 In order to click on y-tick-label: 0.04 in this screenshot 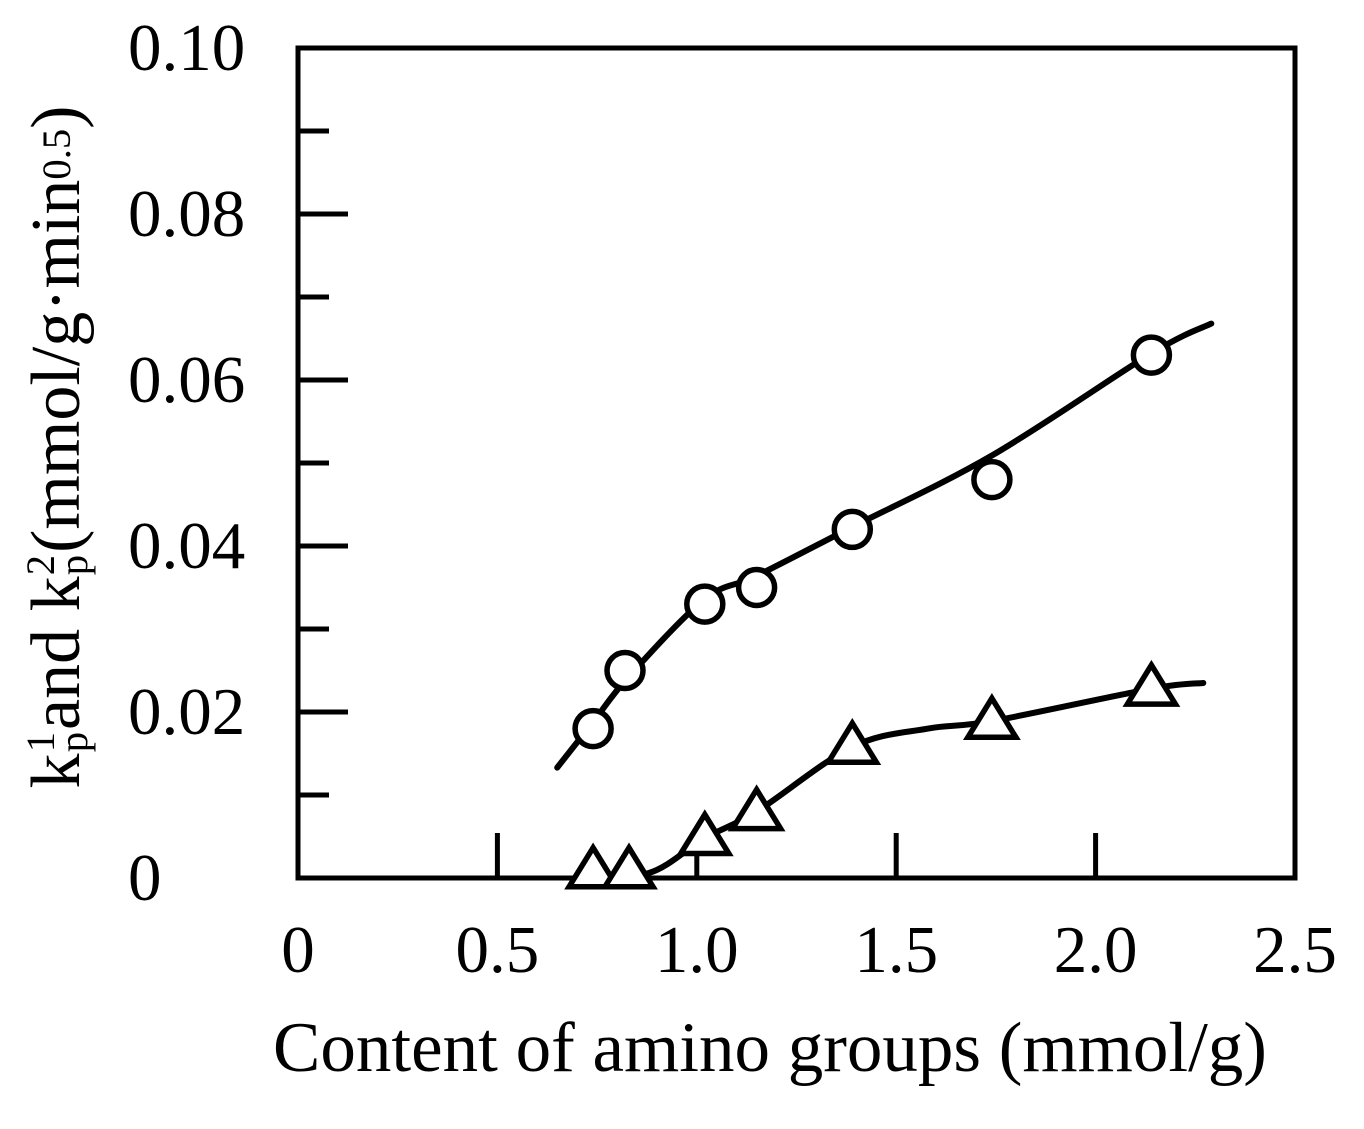, I will do `click(187, 546)`.